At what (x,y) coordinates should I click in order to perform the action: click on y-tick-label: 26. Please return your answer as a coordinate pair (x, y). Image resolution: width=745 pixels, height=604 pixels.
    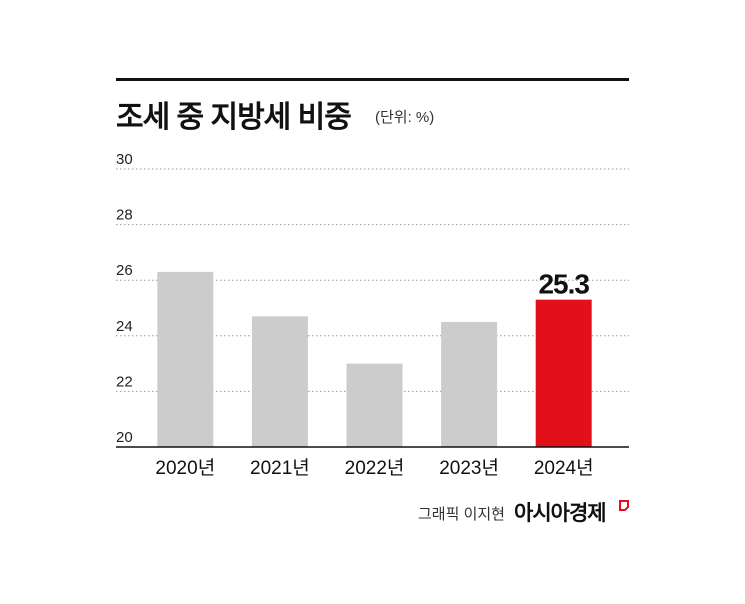
    Looking at the image, I should click on (124, 270).